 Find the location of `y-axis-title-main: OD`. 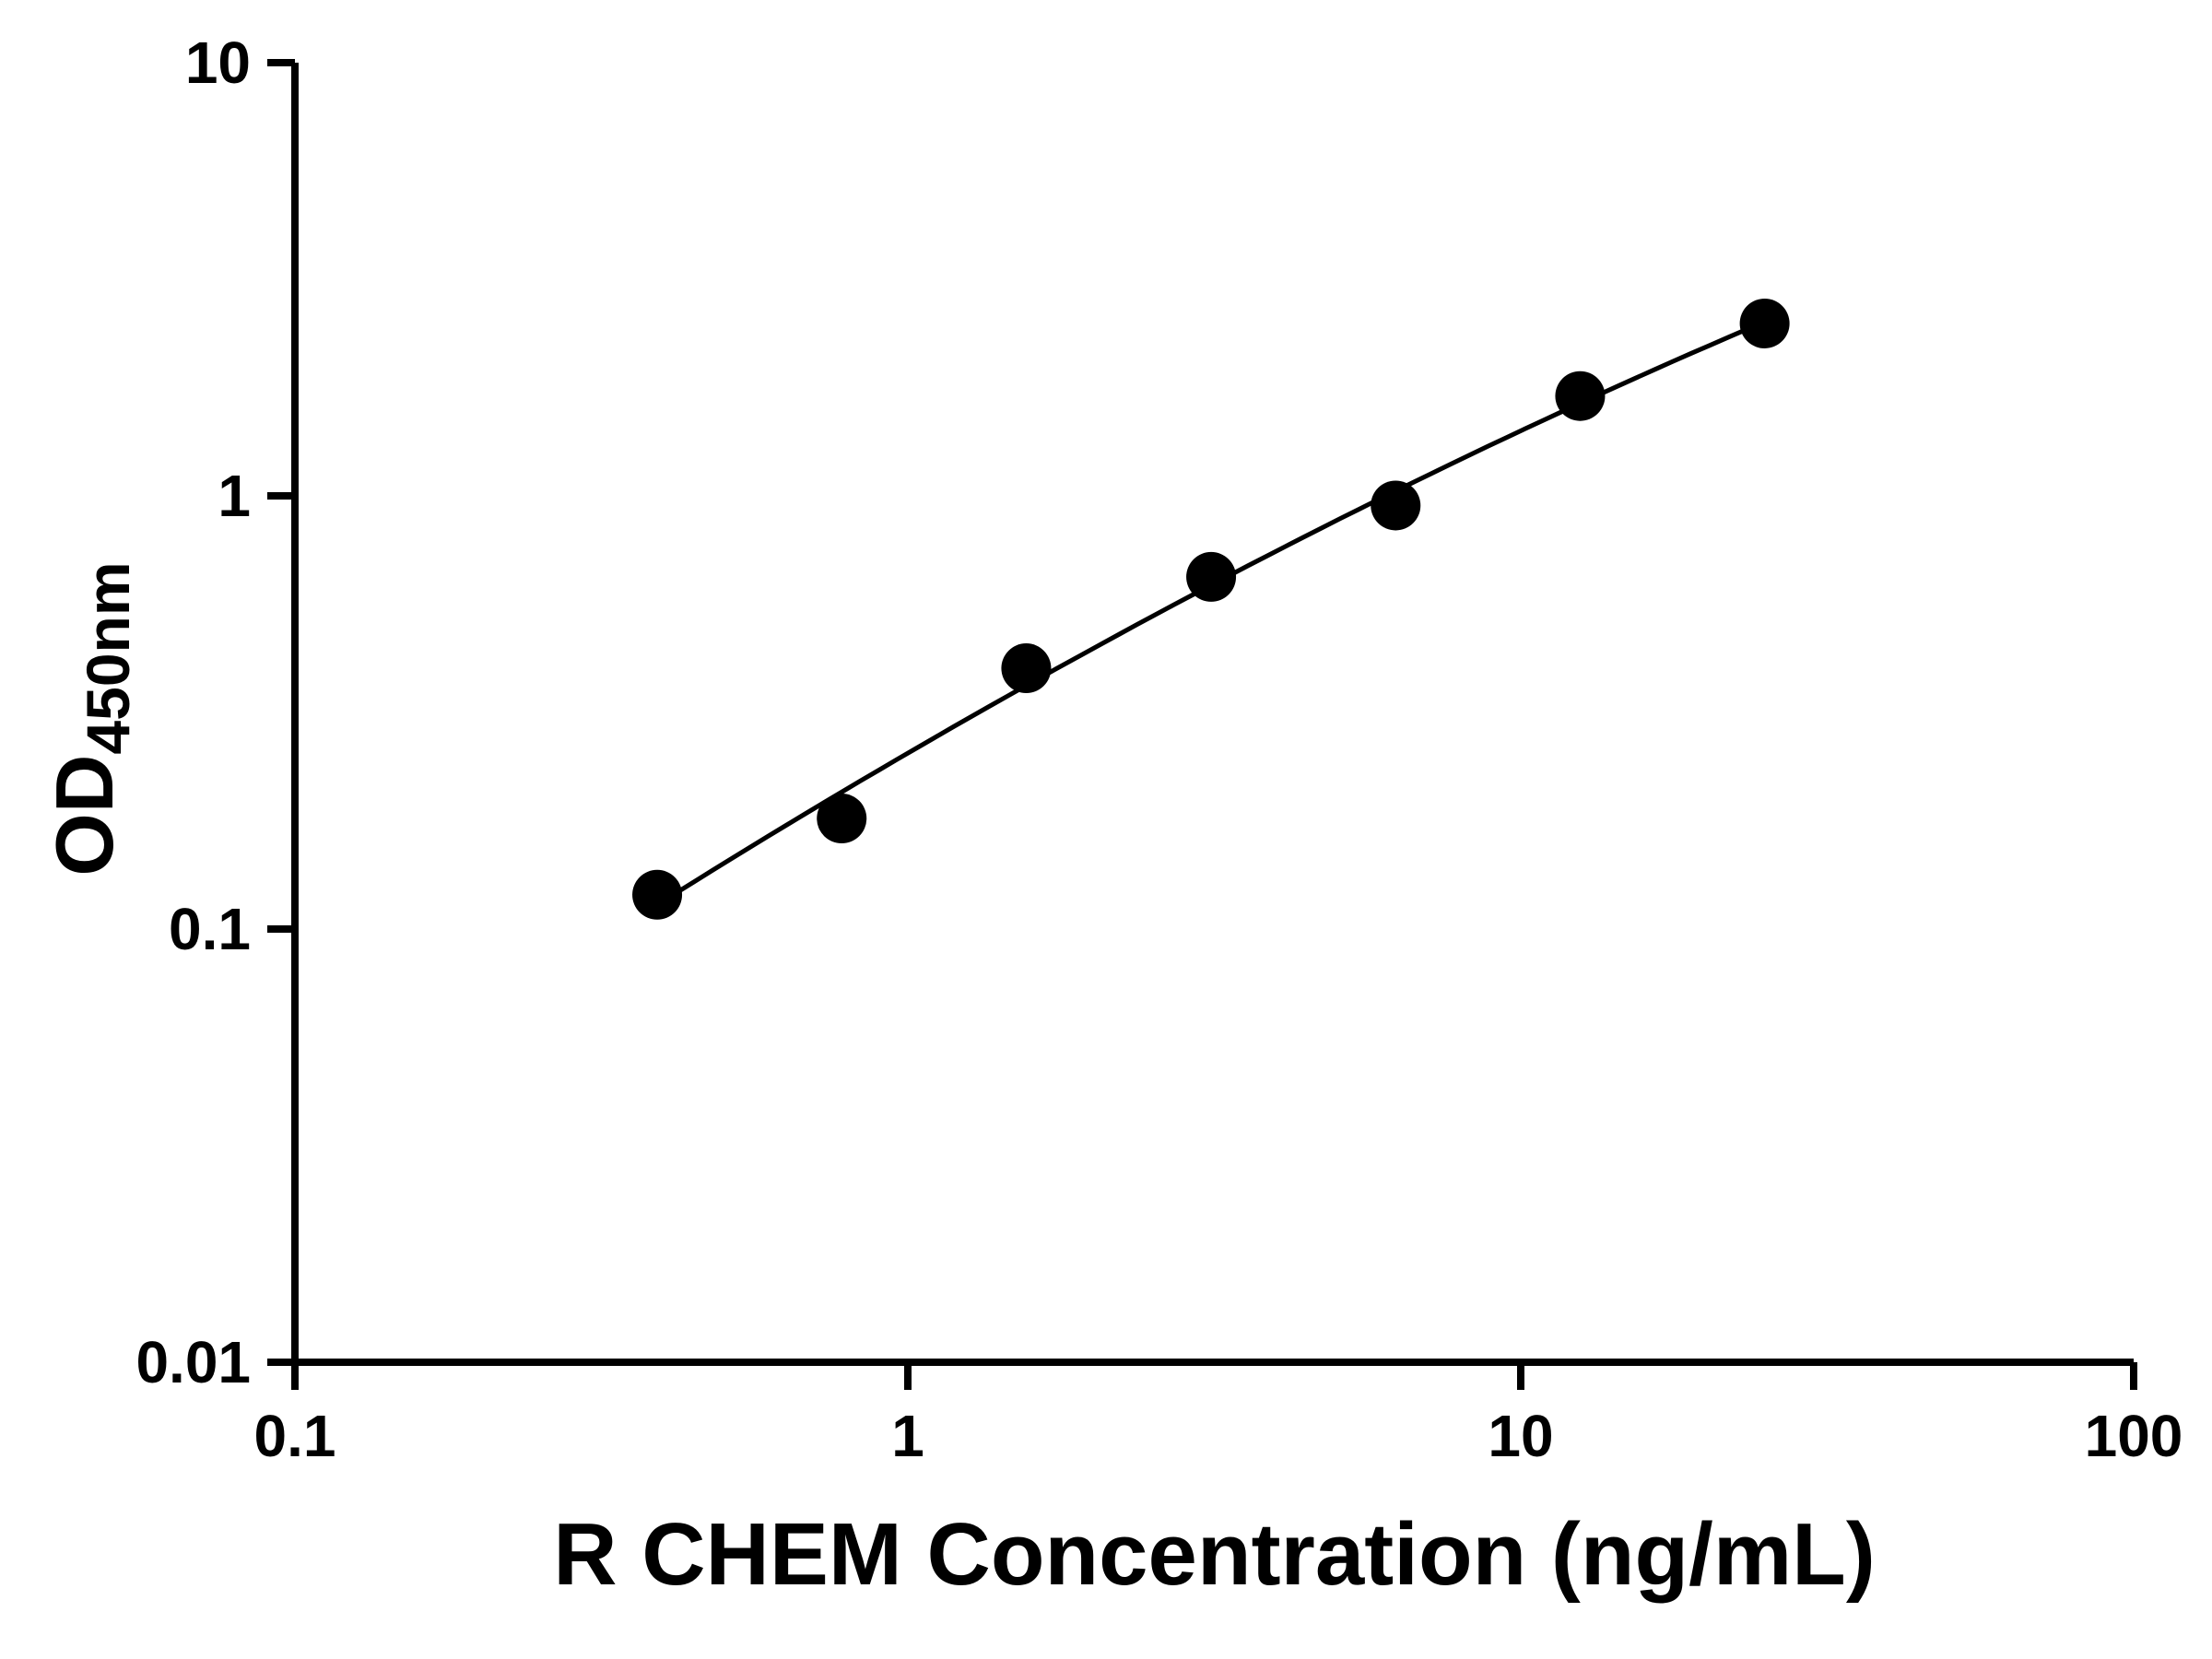

y-axis-title-main: OD is located at coordinates (84, 815).